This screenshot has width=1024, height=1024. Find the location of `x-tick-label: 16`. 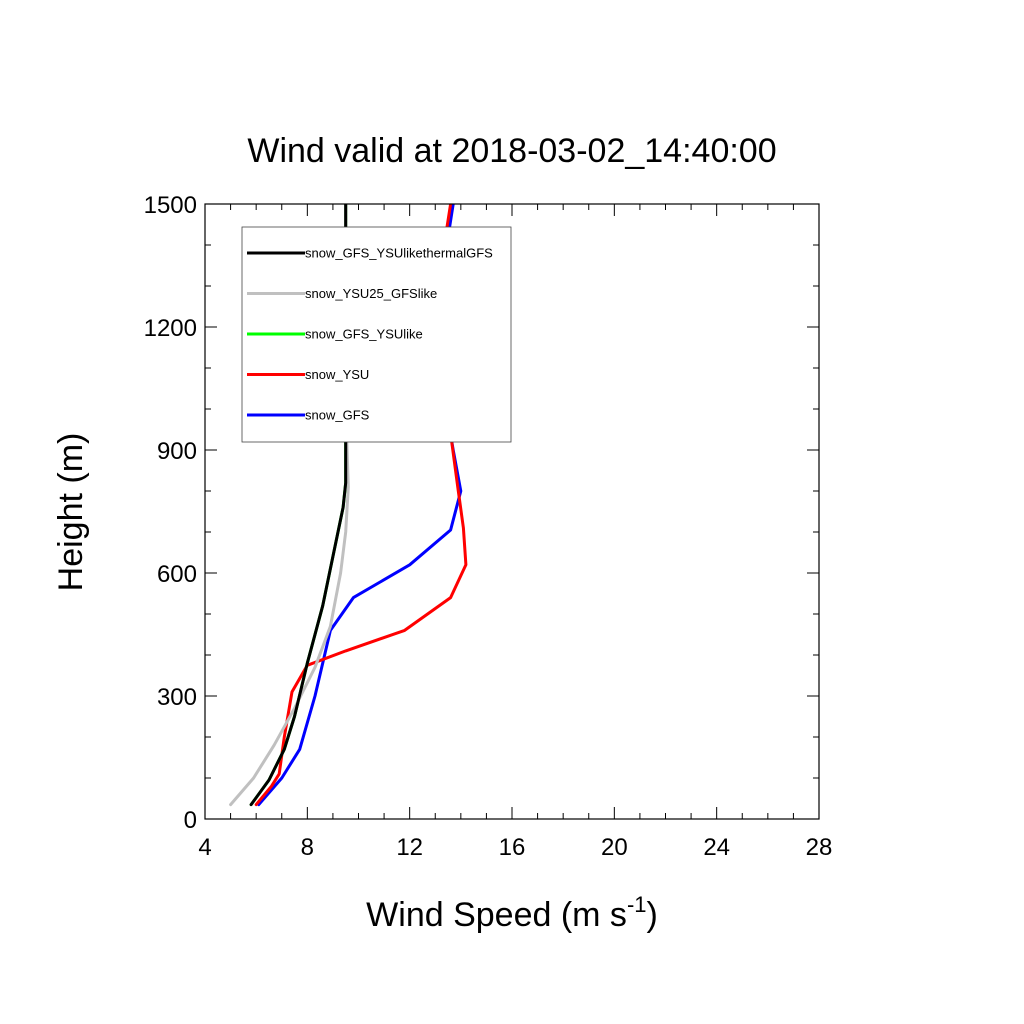

x-tick-label: 16 is located at coordinates (512, 847).